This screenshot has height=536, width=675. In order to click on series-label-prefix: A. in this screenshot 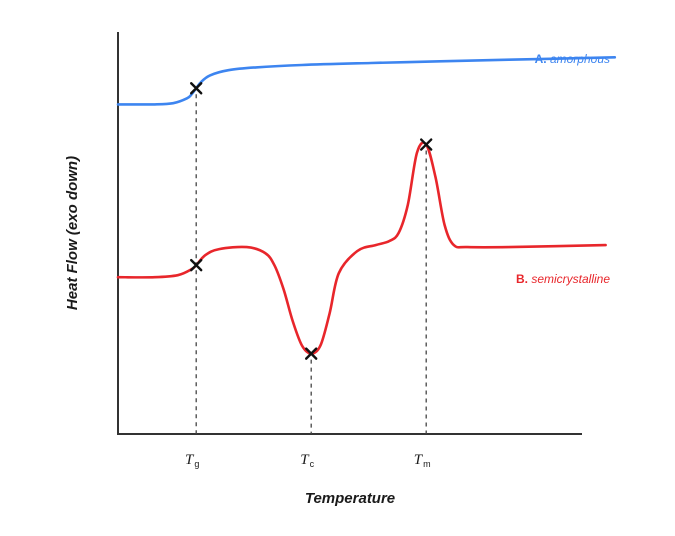, I will do `click(541, 59)`.